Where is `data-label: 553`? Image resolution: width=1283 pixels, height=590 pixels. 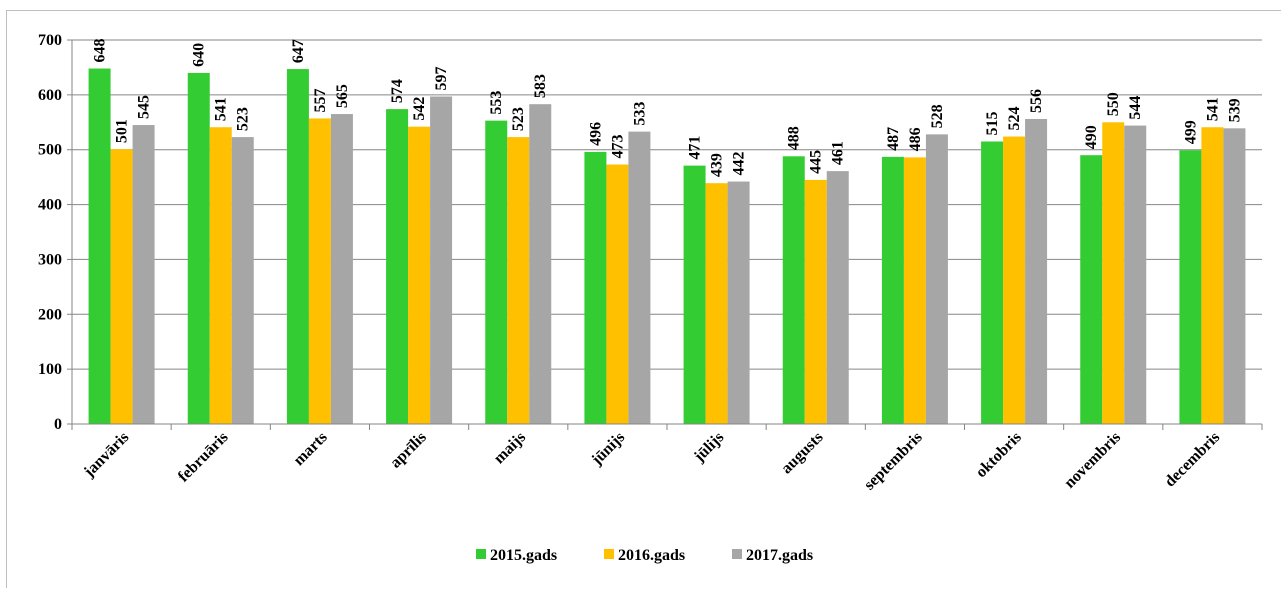 data-label: 553 is located at coordinates (496, 103).